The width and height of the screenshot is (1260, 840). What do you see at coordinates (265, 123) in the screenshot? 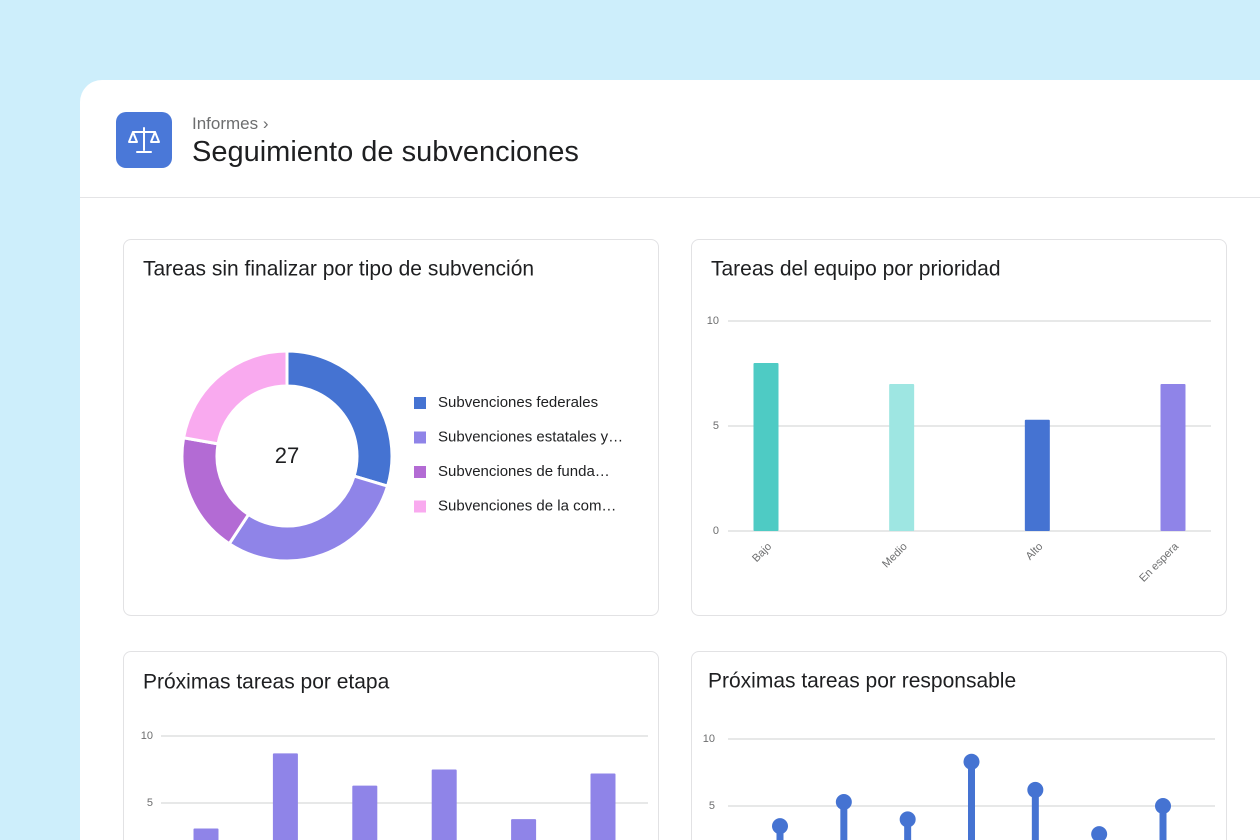
I see `chevron: ›` at bounding box center [265, 123].